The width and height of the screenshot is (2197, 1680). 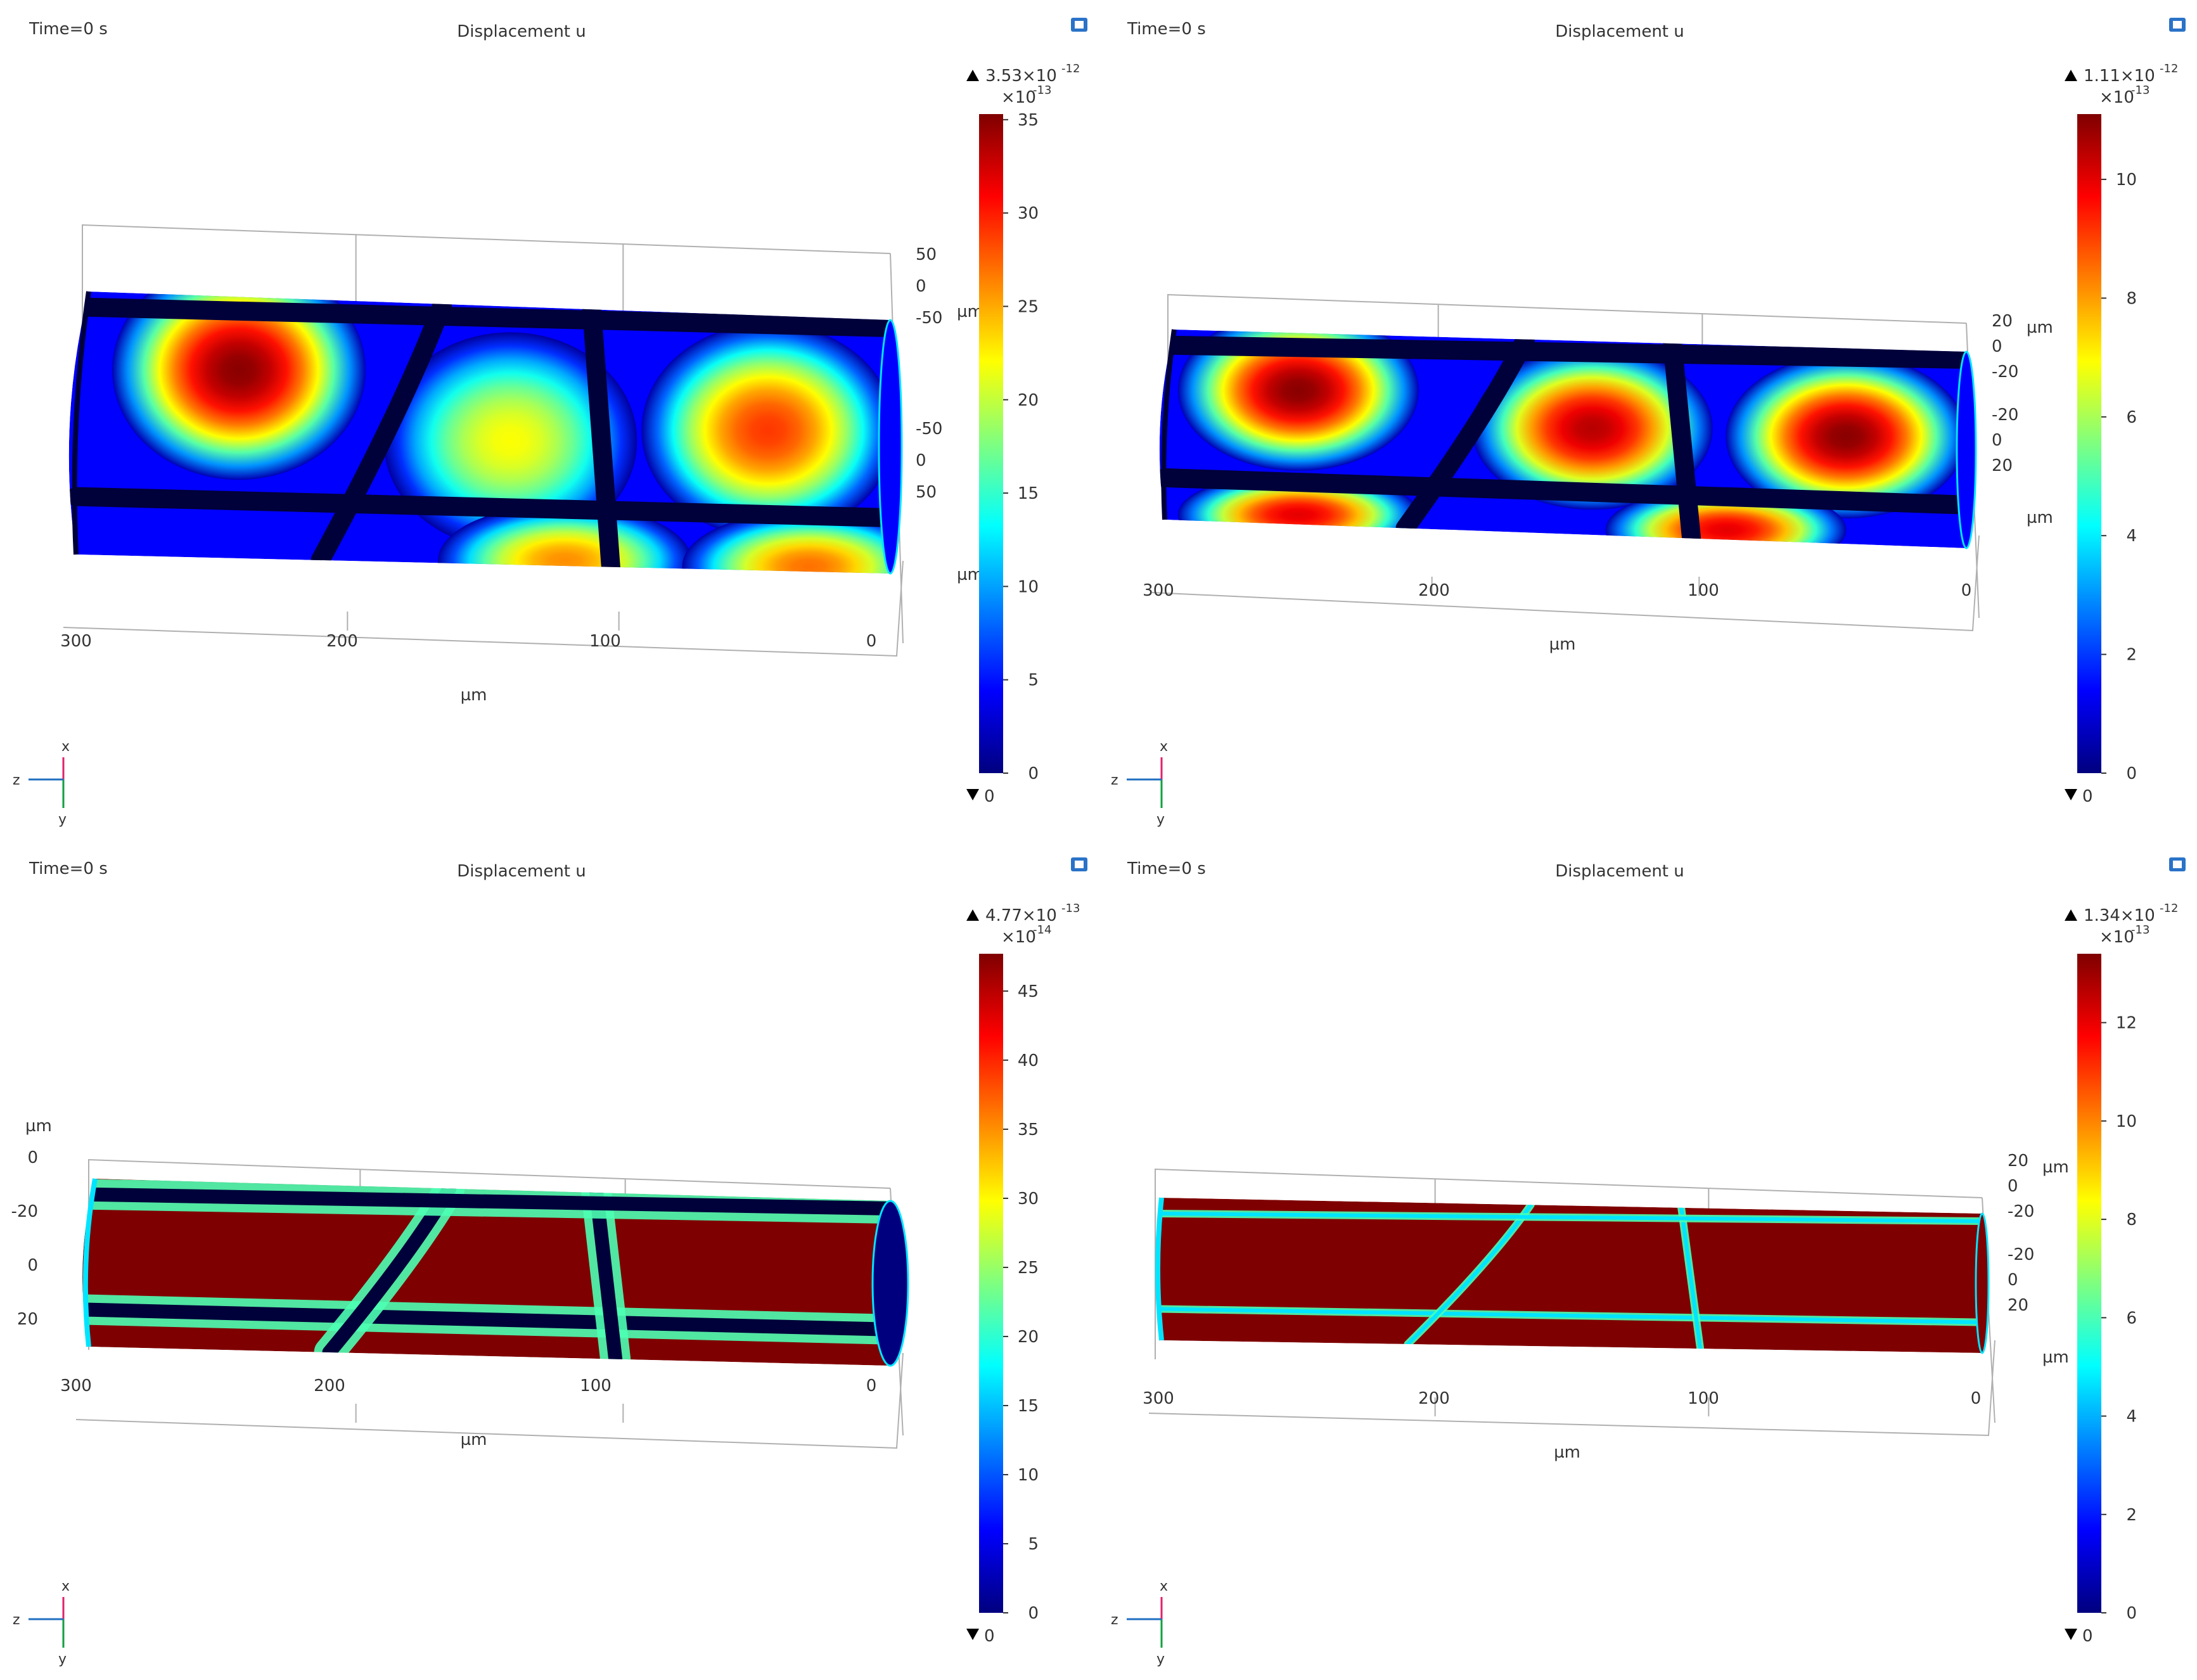 I want to click on colorbar-tick-label: 6, so click(x=2131, y=417).